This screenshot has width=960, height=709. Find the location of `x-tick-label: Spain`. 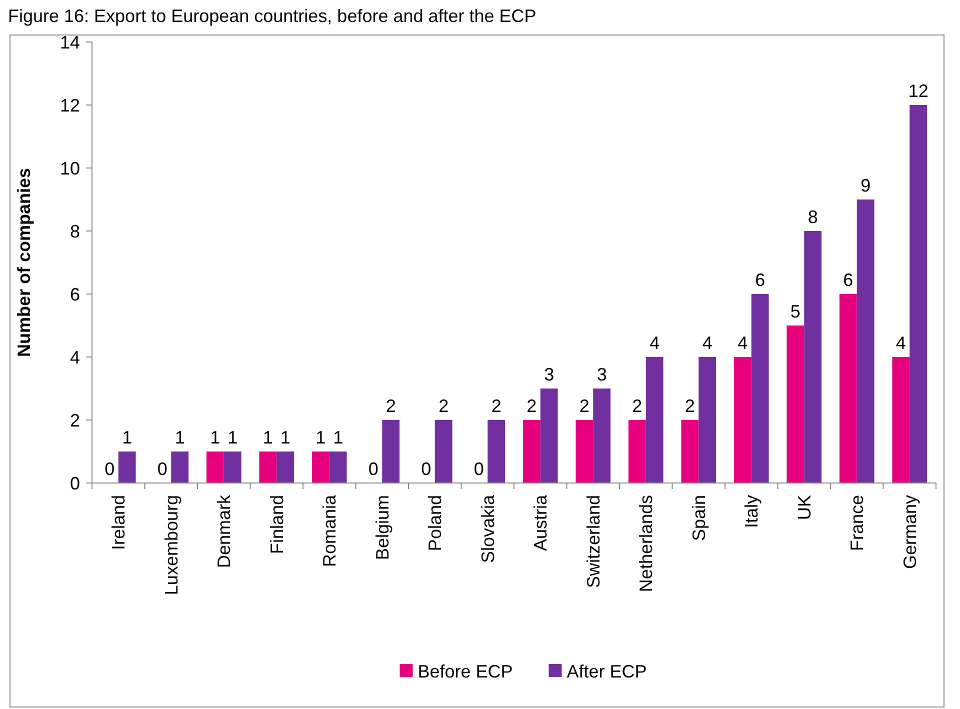

x-tick-label: Spain is located at coordinates (698, 518).